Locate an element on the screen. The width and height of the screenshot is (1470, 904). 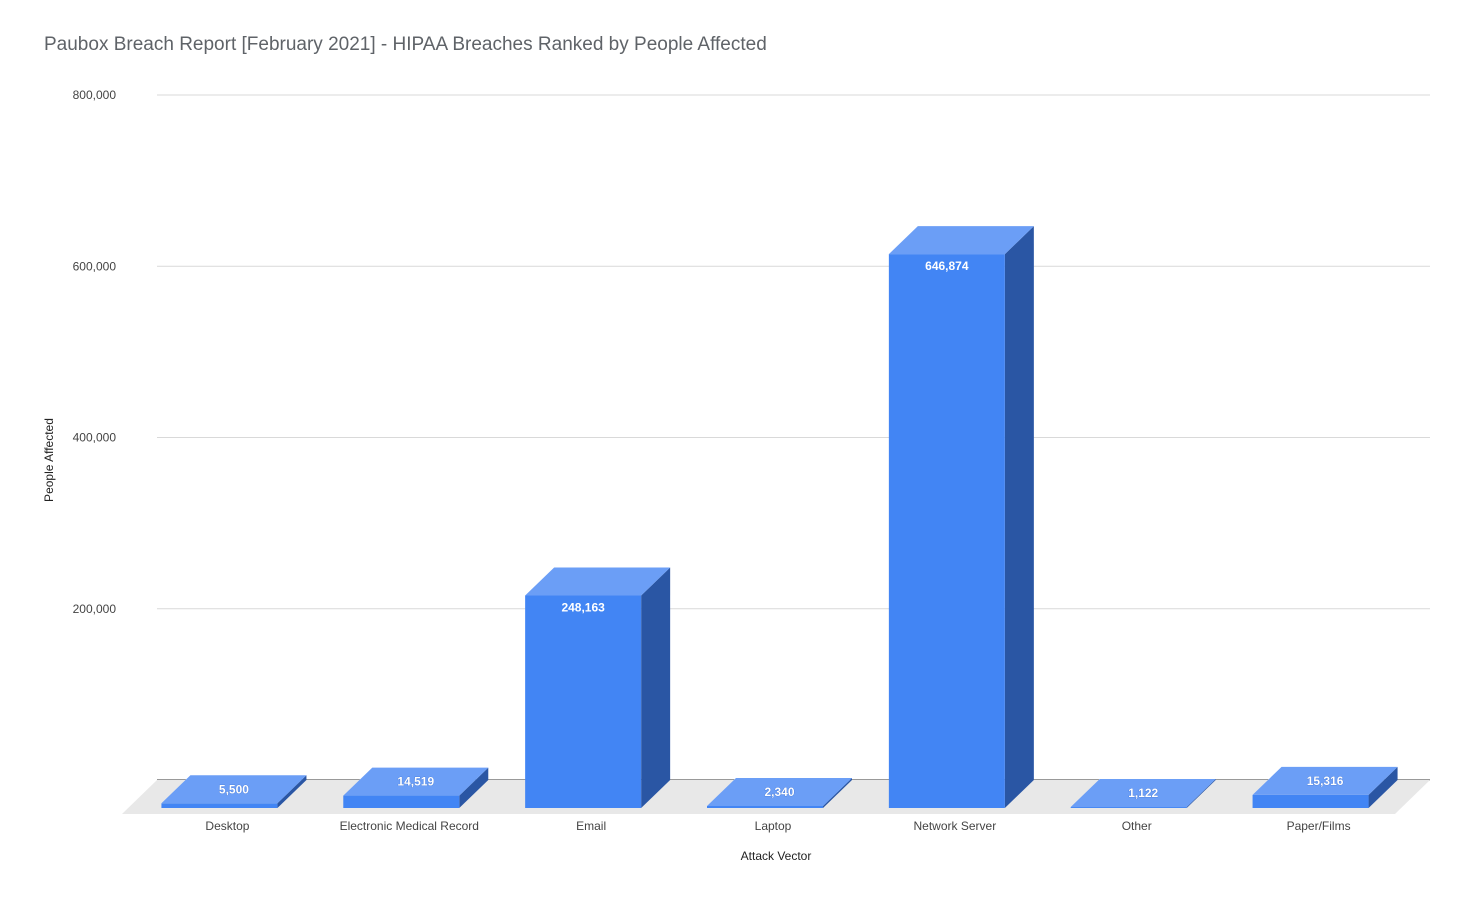
data-label: 14,519 is located at coordinates (415, 782).